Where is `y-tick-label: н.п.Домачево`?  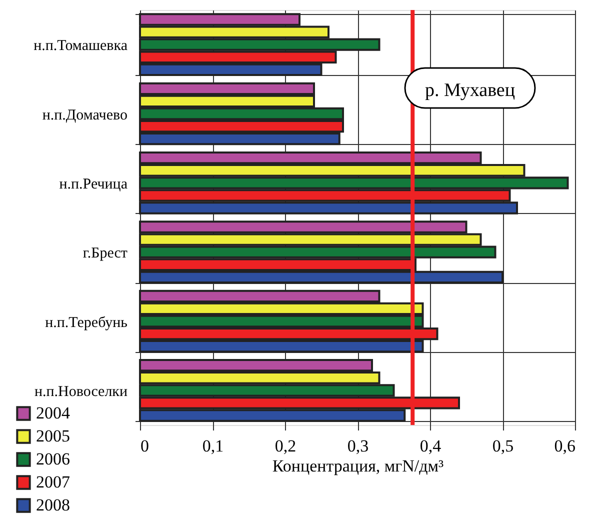 y-tick-label: н.п.Домачево is located at coordinates (85, 115).